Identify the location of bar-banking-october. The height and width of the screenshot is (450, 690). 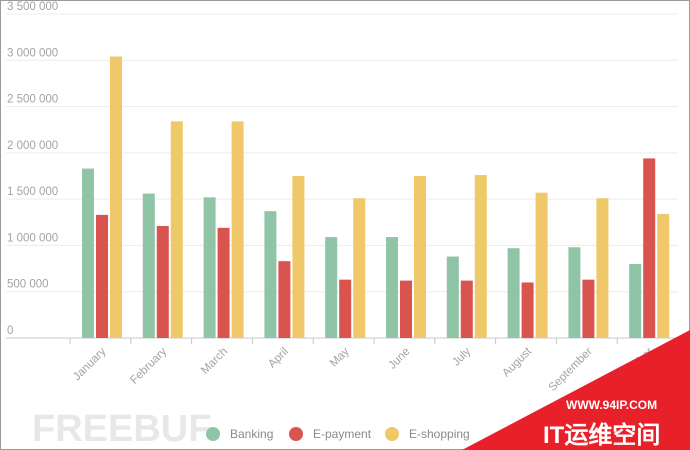
(635, 300).